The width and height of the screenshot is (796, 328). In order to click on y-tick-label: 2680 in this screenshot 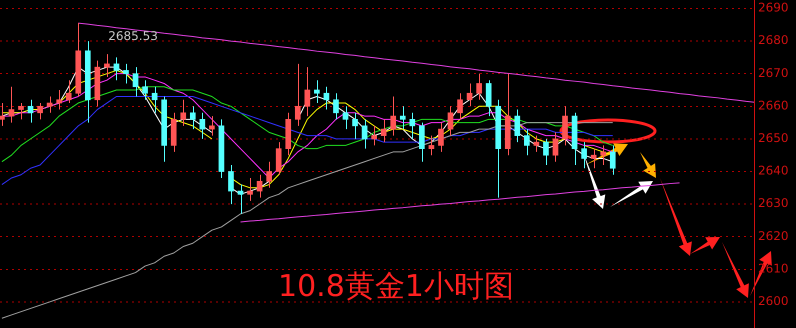, I will do `click(773, 40)`.